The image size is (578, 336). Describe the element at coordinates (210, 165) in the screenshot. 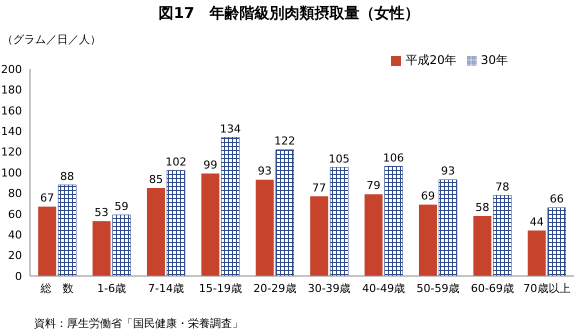

I see `data-label: 99` at that location.